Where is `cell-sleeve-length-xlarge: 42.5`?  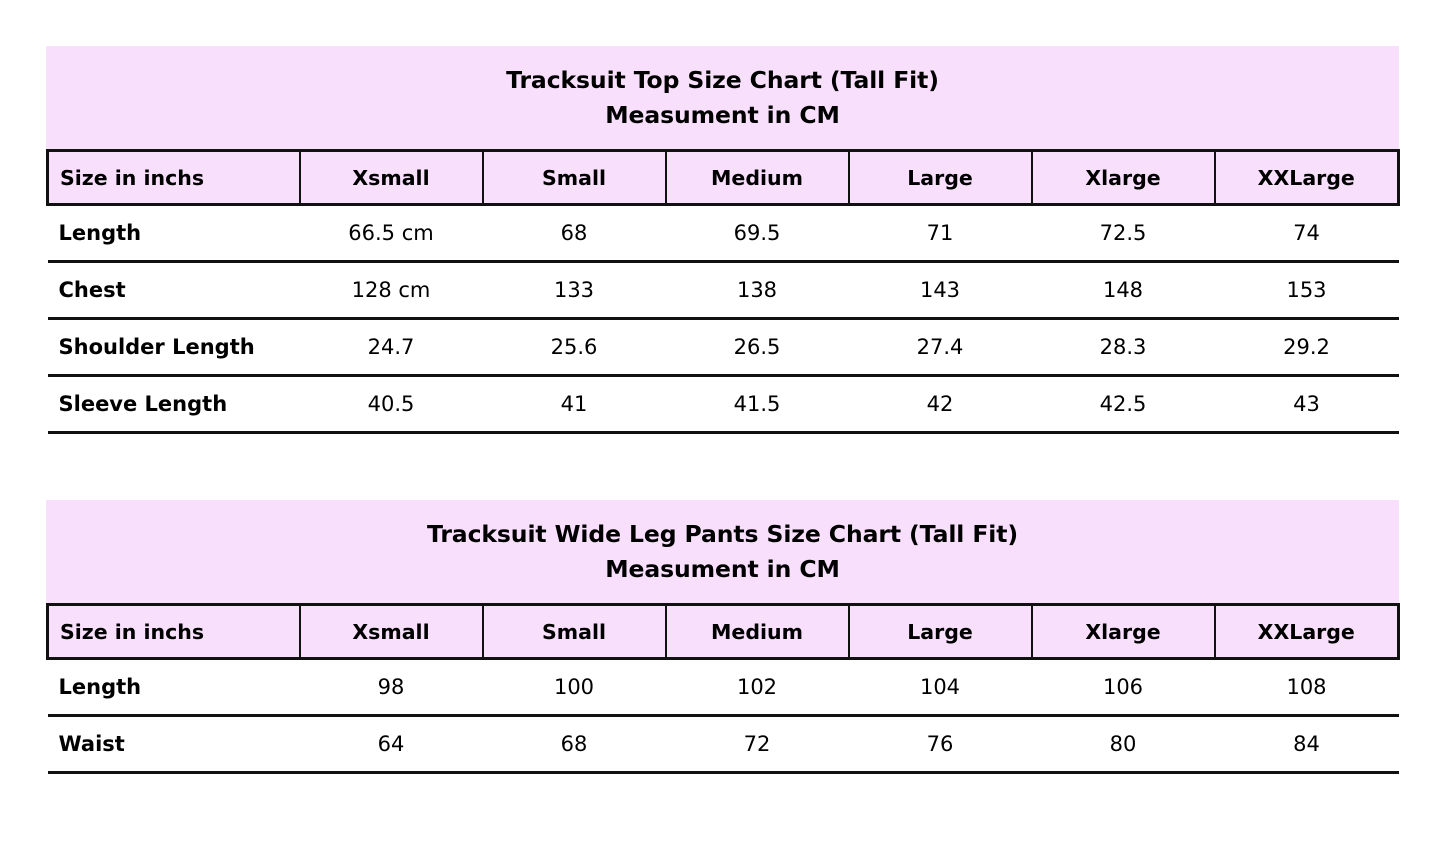 cell-sleeve-length-xlarge: 42.5 is located at coordinates (1123, 404).